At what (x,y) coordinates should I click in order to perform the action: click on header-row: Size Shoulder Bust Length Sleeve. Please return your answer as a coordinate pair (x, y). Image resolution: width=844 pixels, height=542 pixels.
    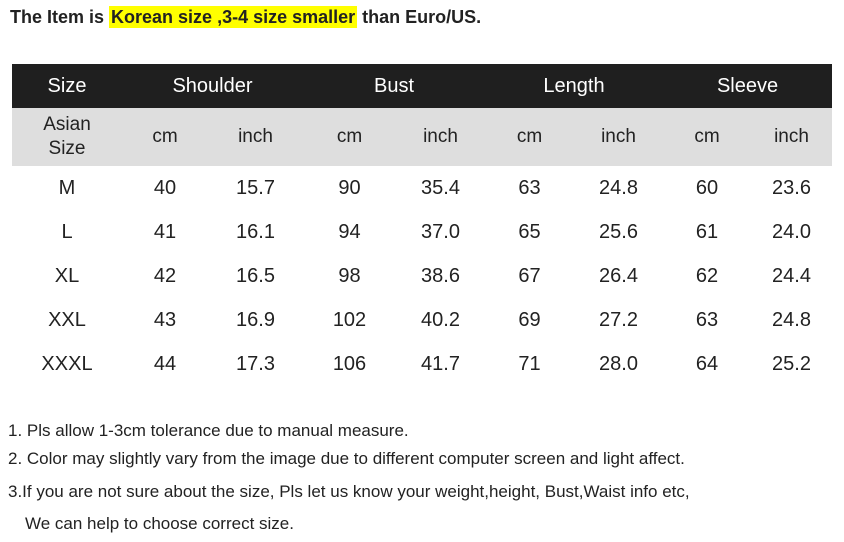
    Looking at the image, I should click on (422, 86).